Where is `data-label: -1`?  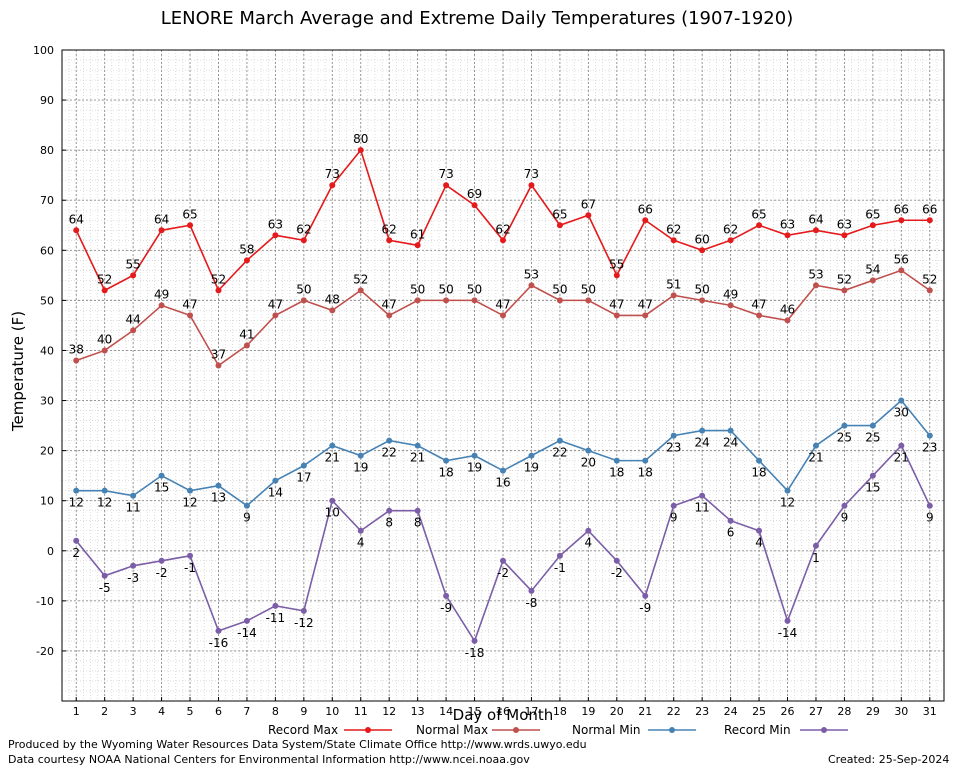 data-label: -1 is located at coordinates (190, 568).